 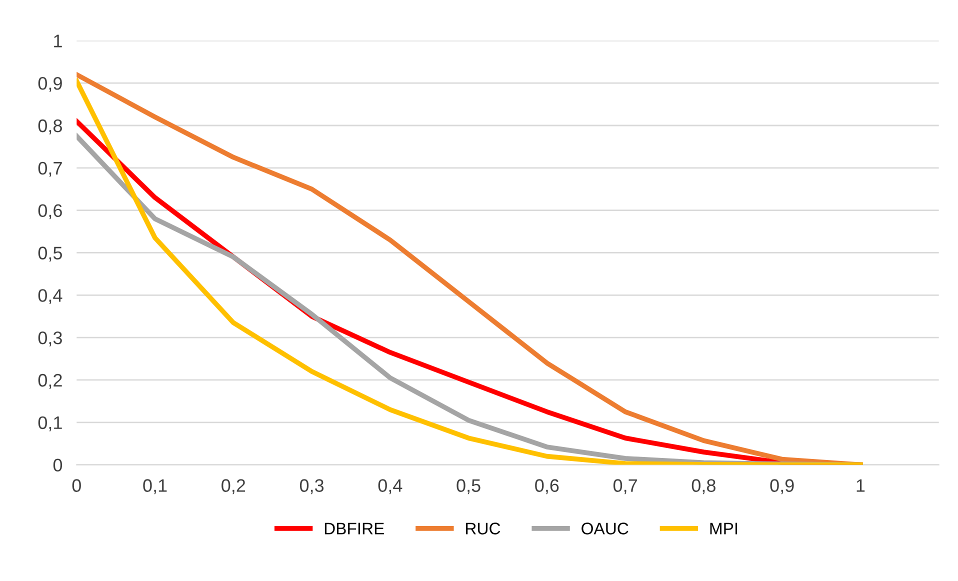 I want to click on x-tick-label: 0,4, so click(x=390, y=486).